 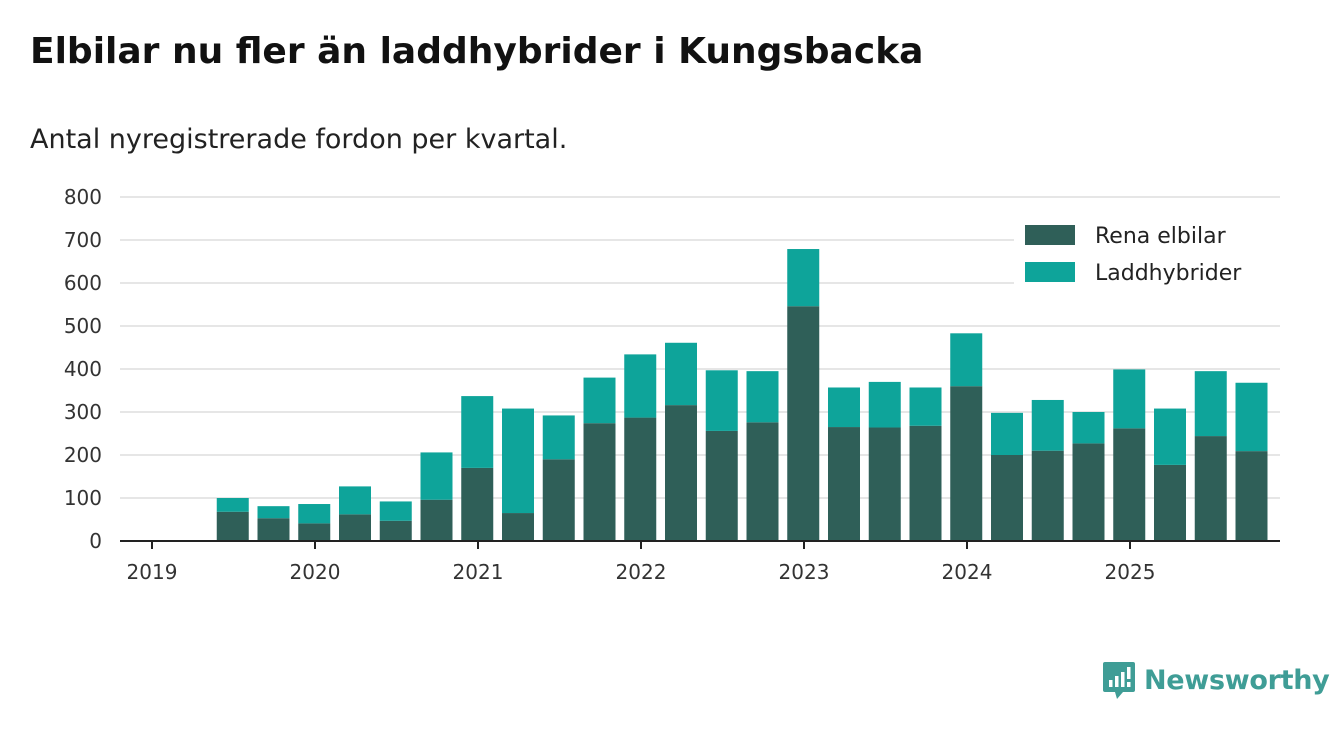 What do you see at coordinates (1050, 272) in the screenshot?
I see `legend-swatch-laddhybrider` at bounding box center [1050, 272].